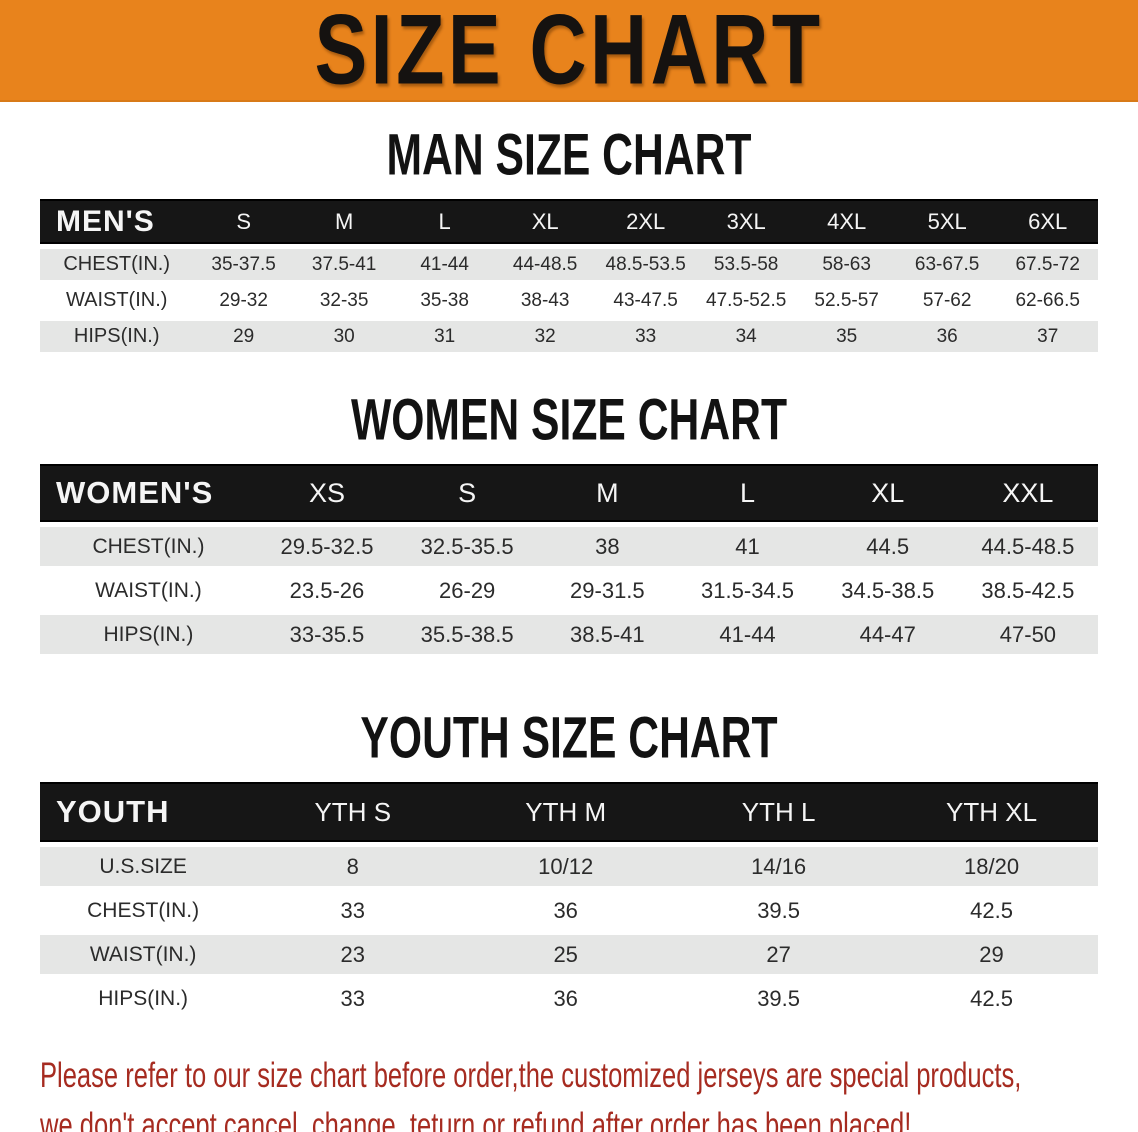 The image size is (1138, 1132). What do you see at coordinates (327, 546) in the screenshot?
I see `value-cell: 29.5-32.5` at bounding box center [327, 546].